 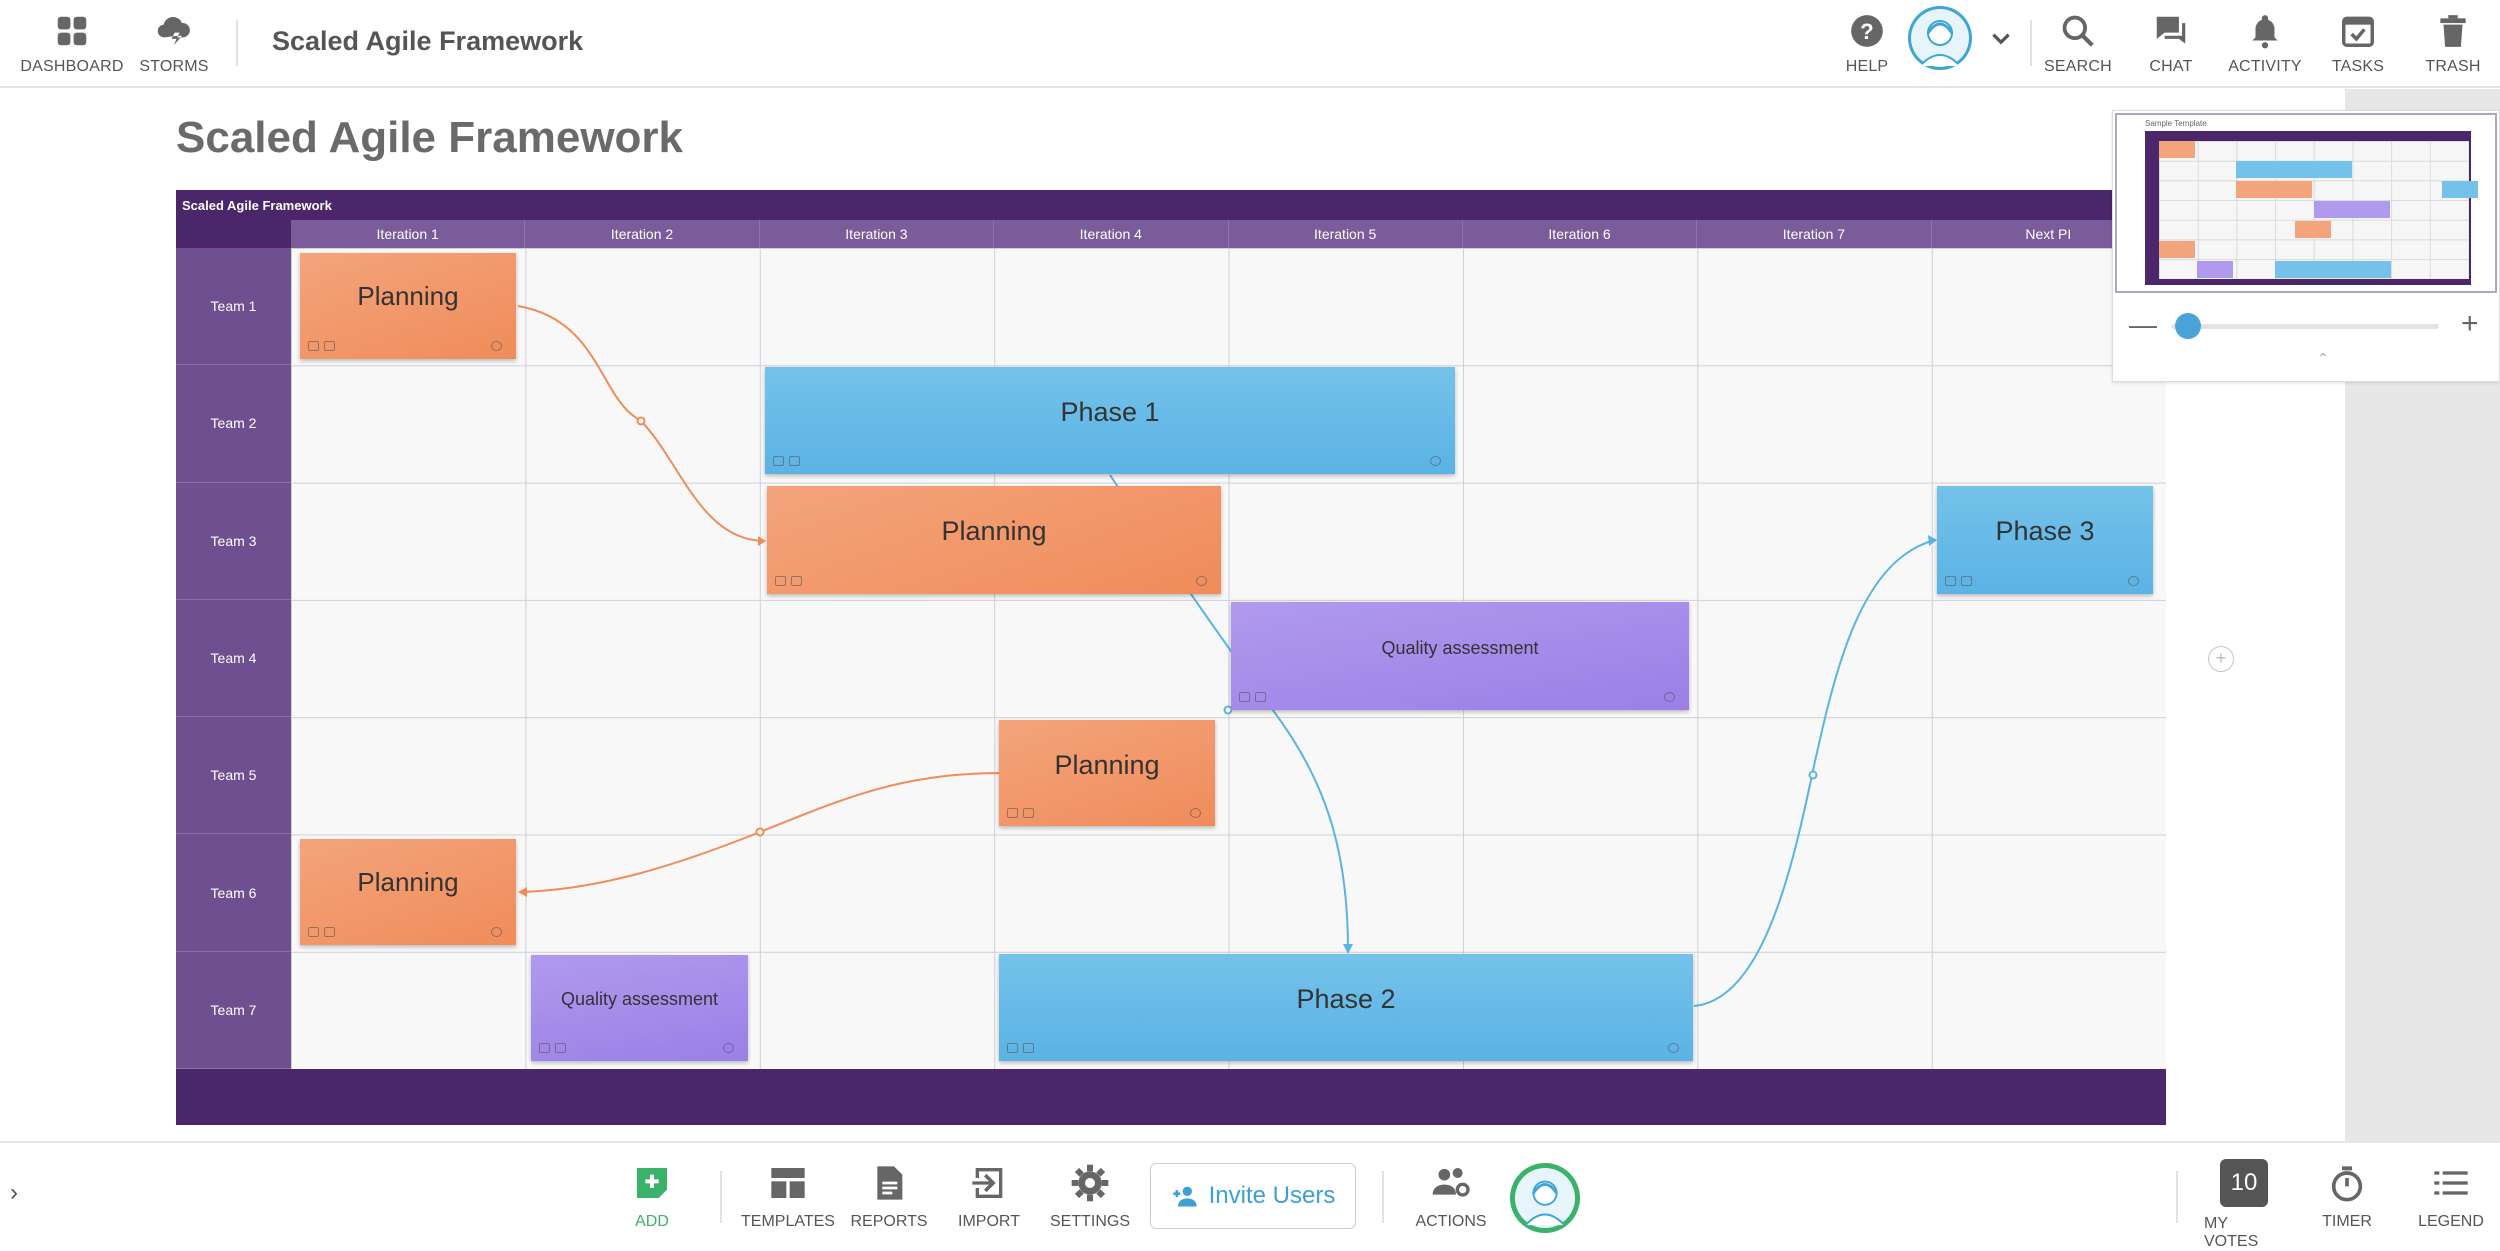 I want to click on minimap-collapse-chevron-icon: ⌃, so click(x=2323, y=358).